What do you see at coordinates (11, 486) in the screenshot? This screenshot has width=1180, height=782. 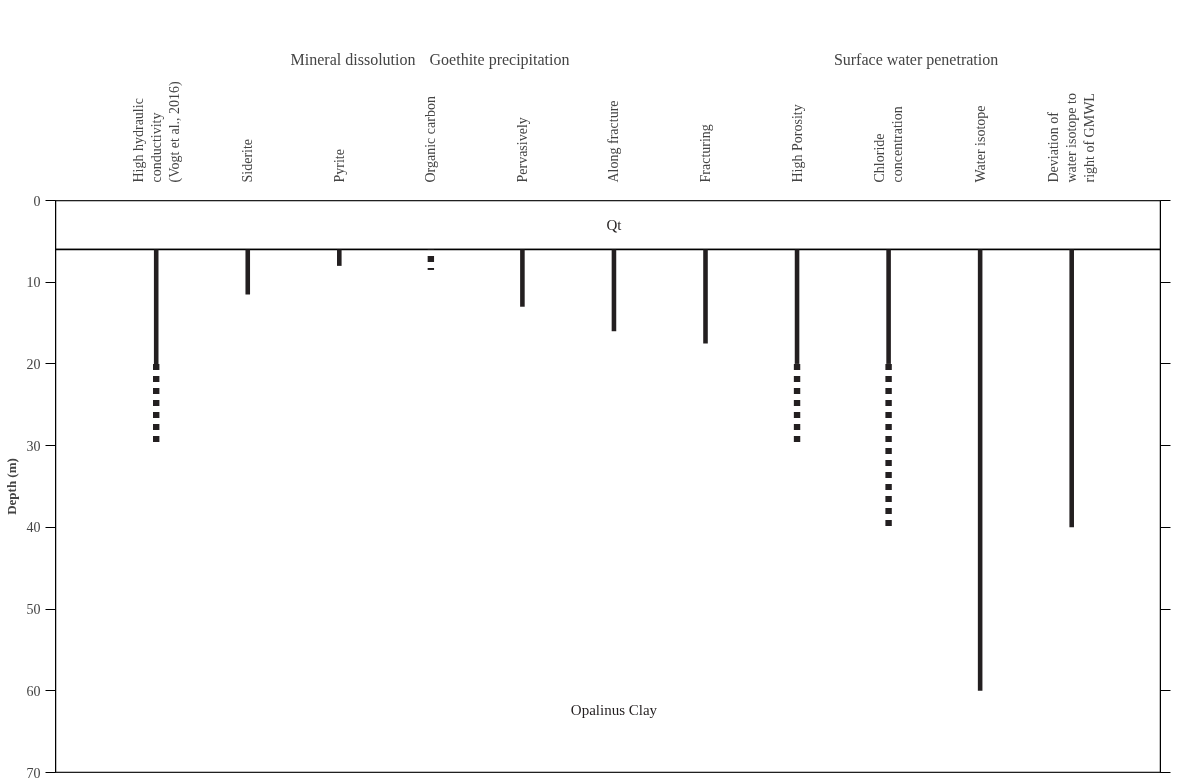 I see `y-axis-title: Depth (m)` at bounding box center [11, 486].